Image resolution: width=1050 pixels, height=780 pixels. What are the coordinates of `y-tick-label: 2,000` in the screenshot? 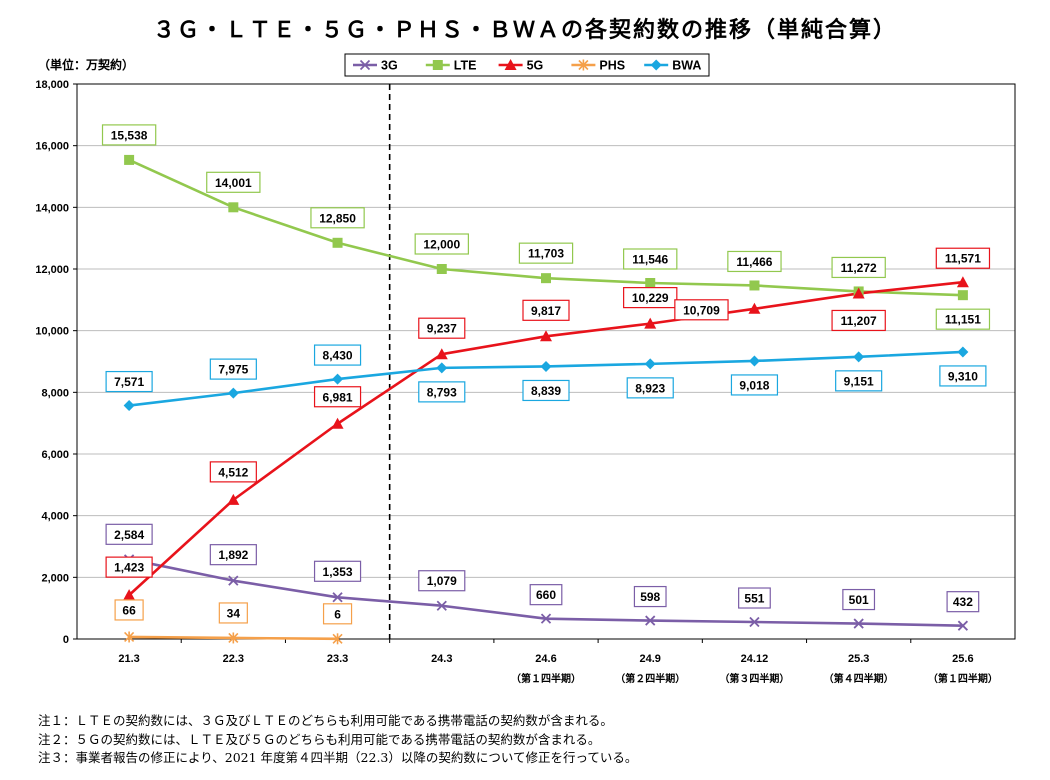 It's located at (55, 578).